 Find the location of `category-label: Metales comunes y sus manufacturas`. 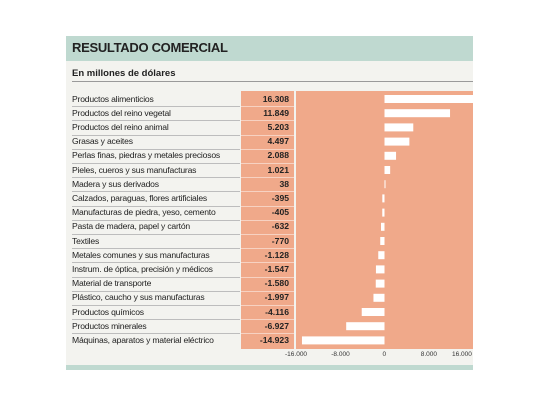

category-label: Metales comunes y sus manufacturas is located at coordinates (141, 254).